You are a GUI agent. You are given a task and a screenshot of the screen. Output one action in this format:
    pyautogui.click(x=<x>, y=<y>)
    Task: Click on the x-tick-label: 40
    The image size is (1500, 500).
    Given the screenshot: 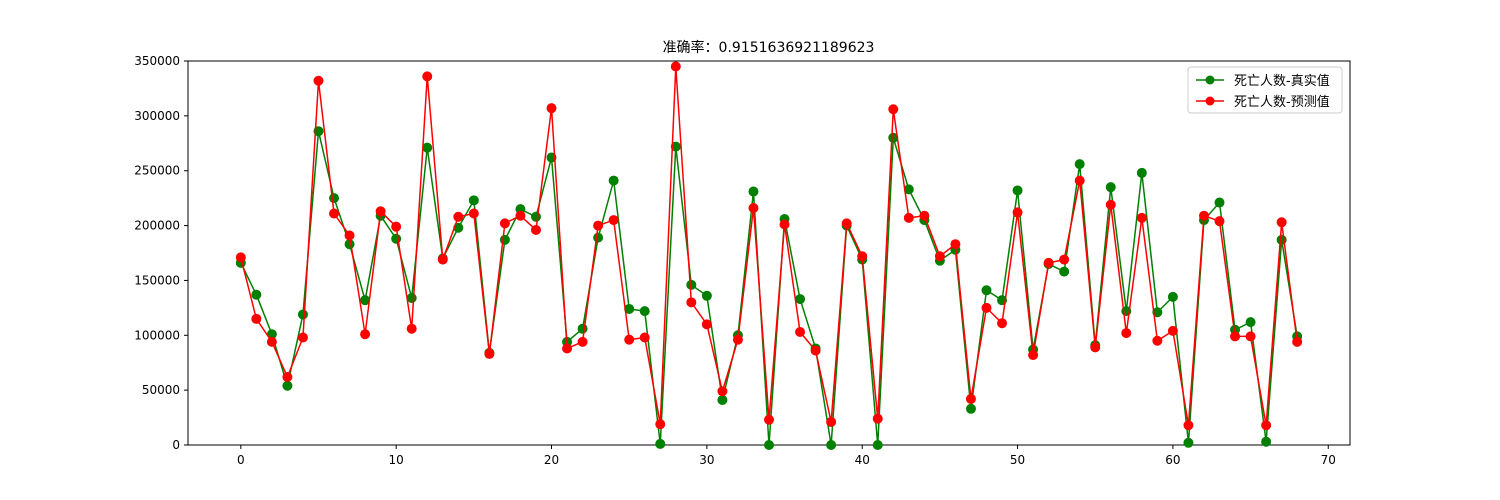 What is the action you would take?
    pyautogui.click(x=862, y=460)
    